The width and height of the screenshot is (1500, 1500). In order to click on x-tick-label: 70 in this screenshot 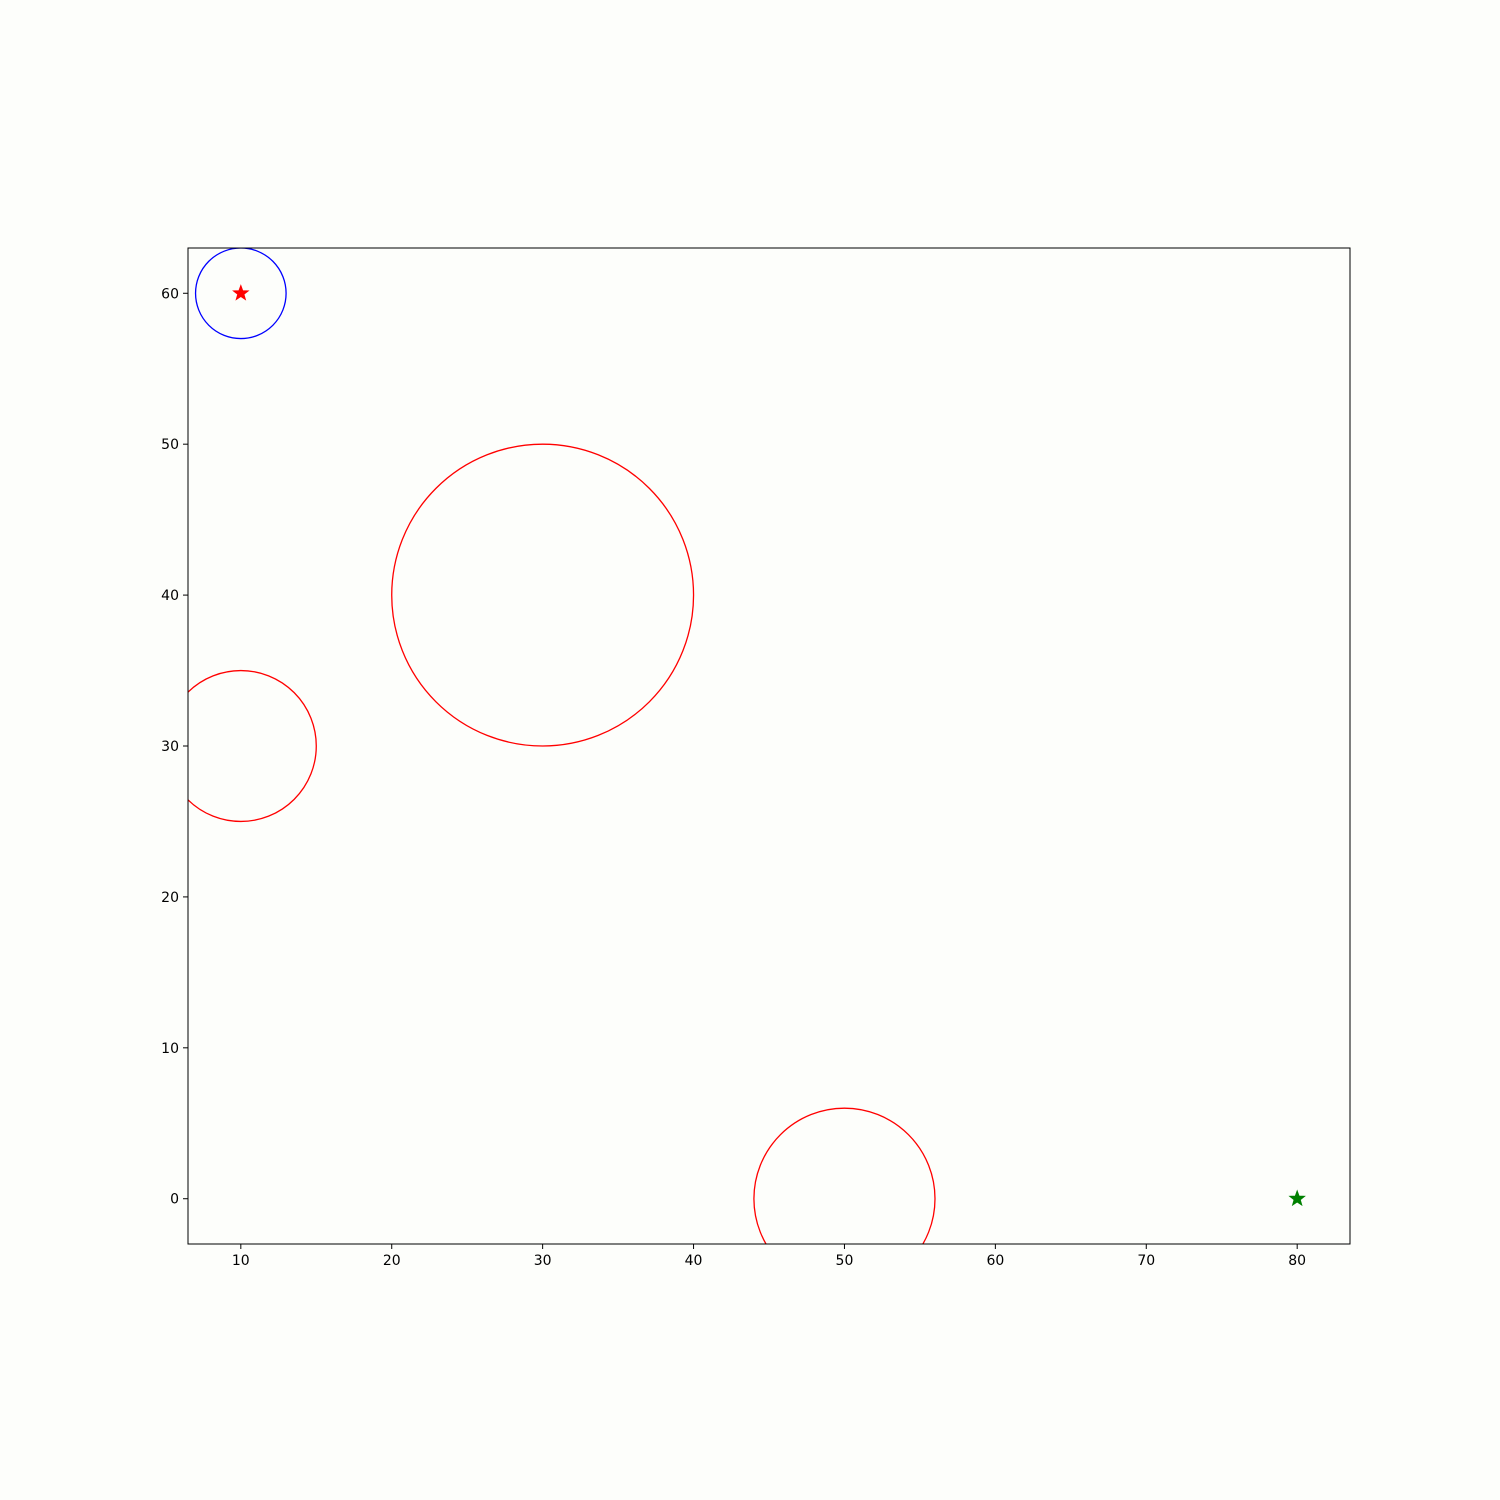, I will do `click(1146, 1261)`.